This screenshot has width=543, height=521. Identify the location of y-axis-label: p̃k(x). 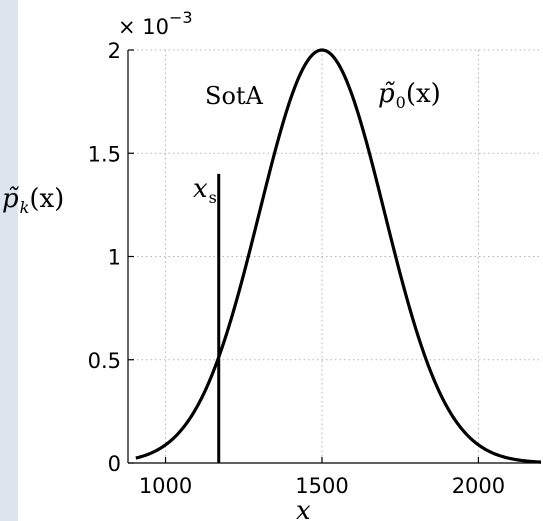
(33, 200).